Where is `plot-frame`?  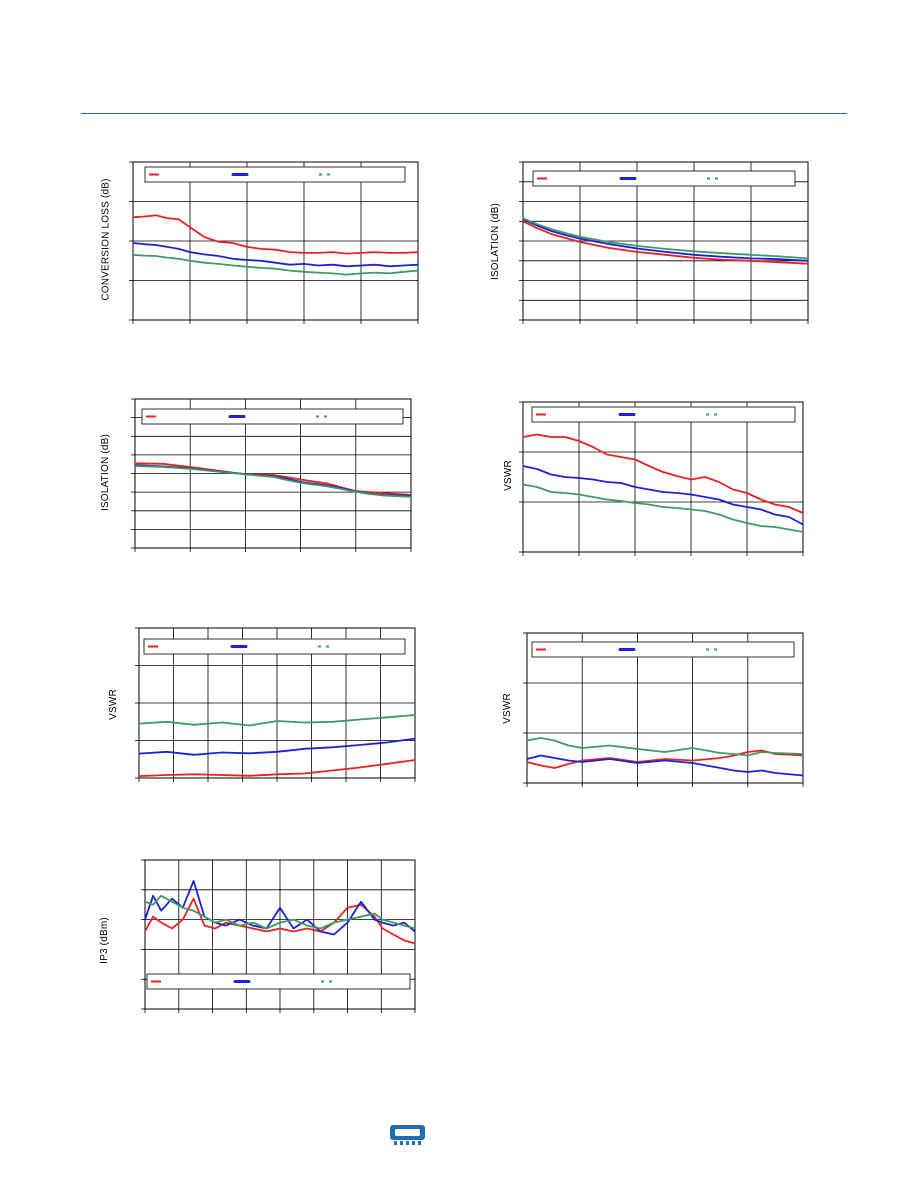 plot-frame is located at coordinates (665, 708).